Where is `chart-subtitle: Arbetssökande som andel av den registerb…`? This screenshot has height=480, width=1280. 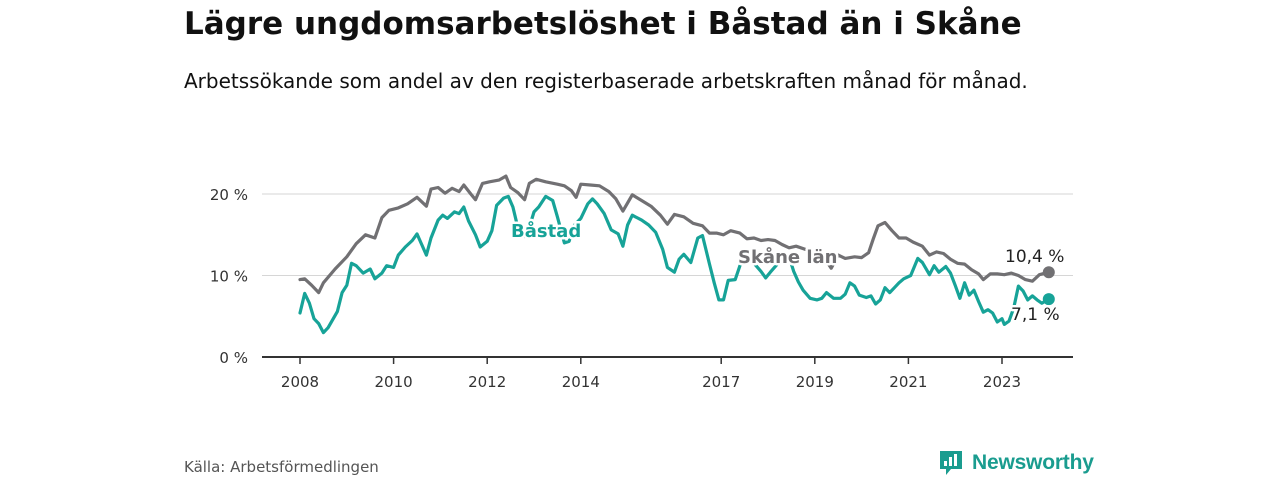 chart-subtitle: Arbetssökande som andel av den registerb… is located at coordinates (606, 81).